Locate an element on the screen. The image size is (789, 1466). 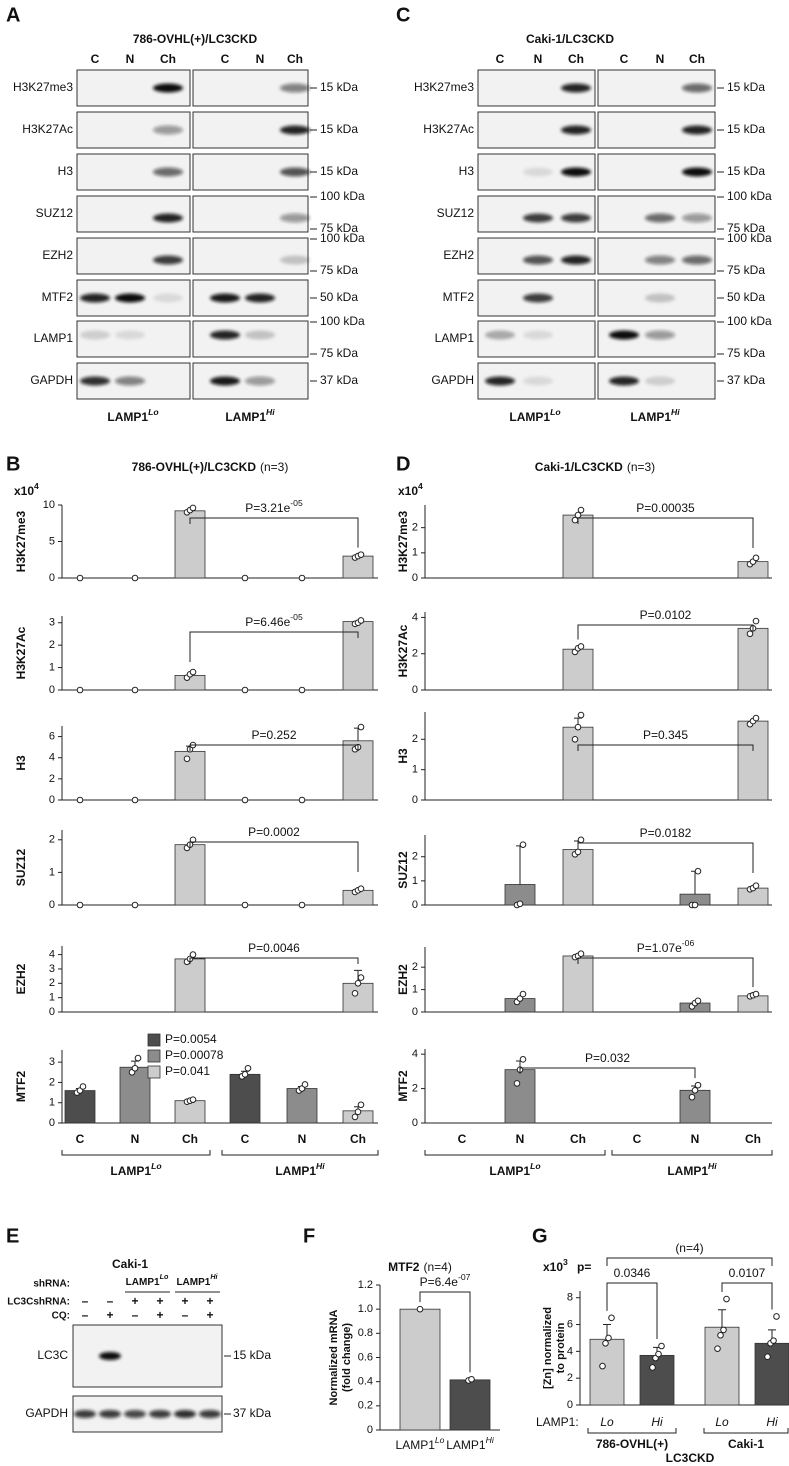
p-value: 0.0107 is located at coordinates (747, 1273).